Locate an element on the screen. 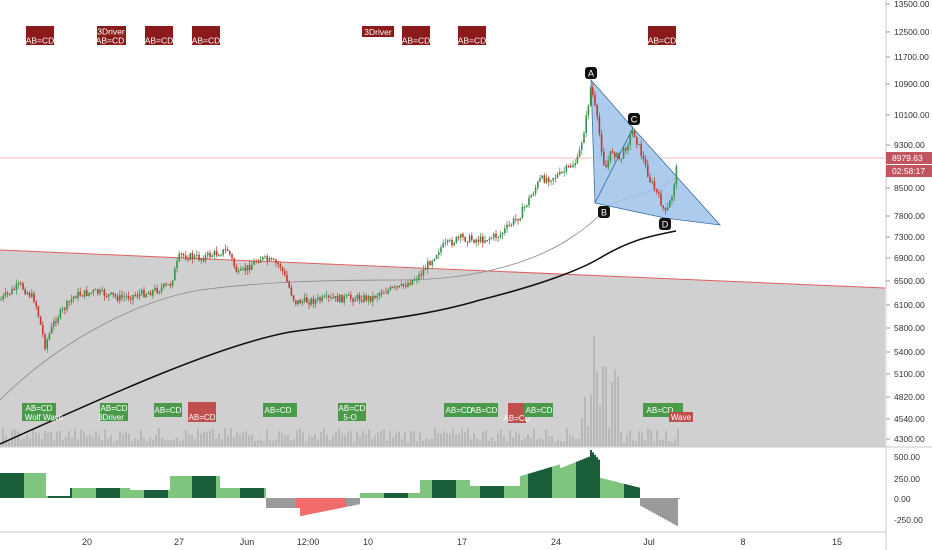  svg-text: 8979.63 is located at coordinates (907, 158).